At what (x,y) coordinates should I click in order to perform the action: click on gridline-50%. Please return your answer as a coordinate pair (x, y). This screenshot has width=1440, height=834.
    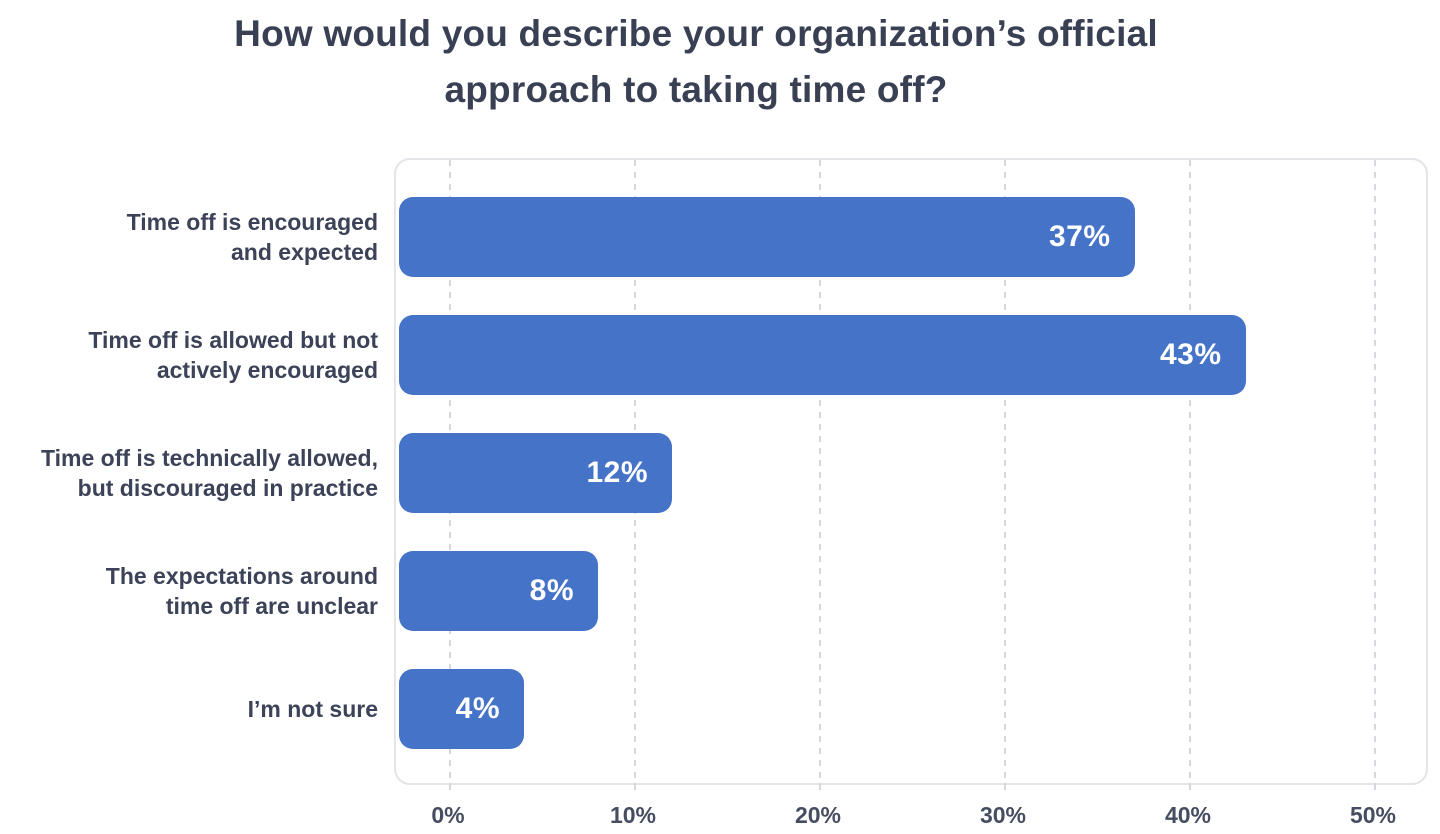
    Looking at the image, I should click on (1375, 471).